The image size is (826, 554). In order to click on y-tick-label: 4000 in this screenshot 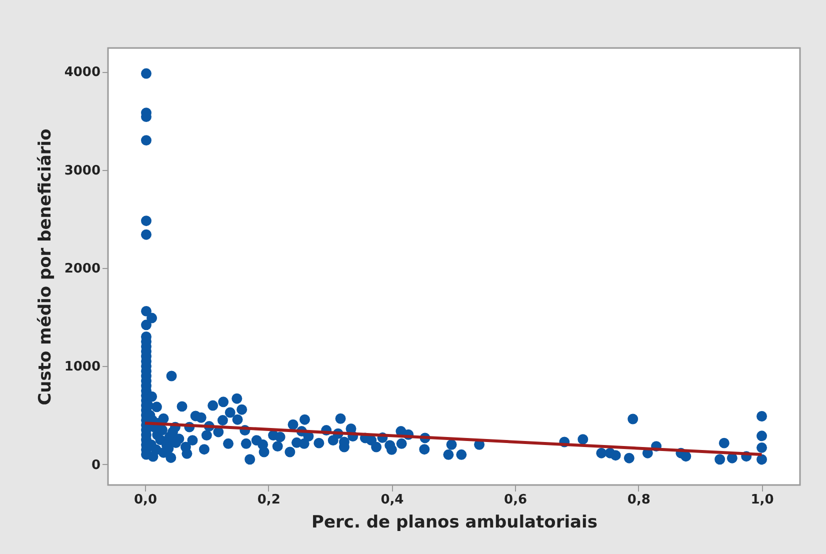, I will do `click(82, 72)`.